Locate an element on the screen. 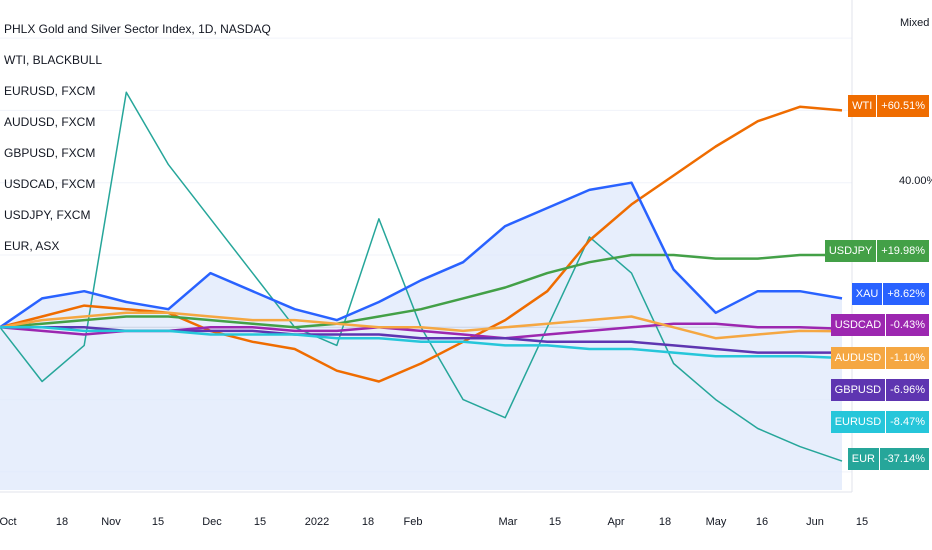 The width and height of the screenshot is (932, 550). x-tick-label: Nov is located at coordinates (111, 522).